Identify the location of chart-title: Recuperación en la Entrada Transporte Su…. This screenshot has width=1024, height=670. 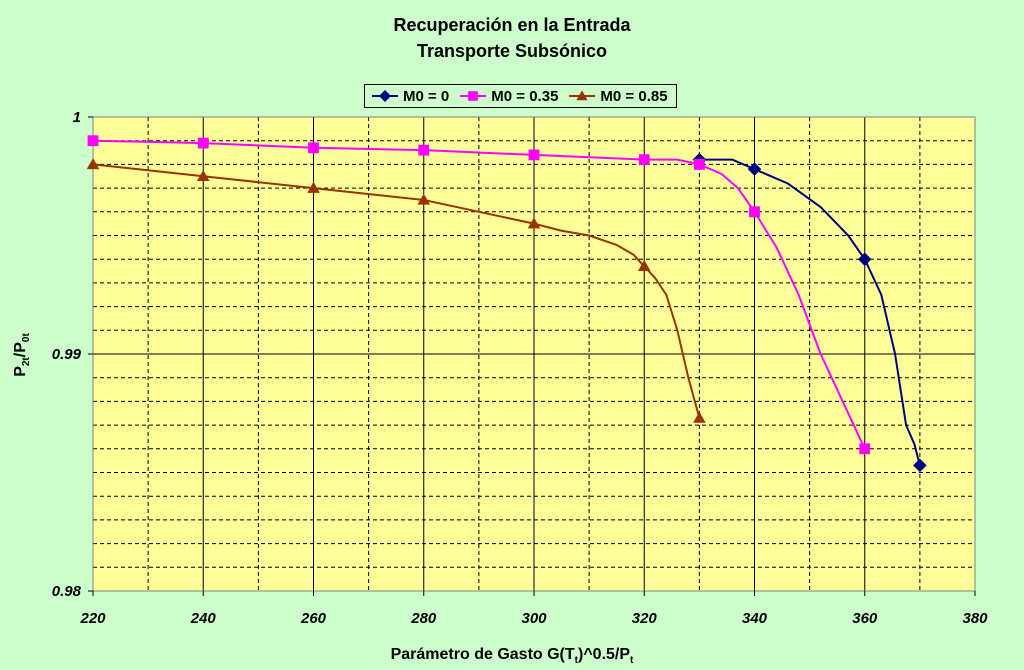
(512, 38).